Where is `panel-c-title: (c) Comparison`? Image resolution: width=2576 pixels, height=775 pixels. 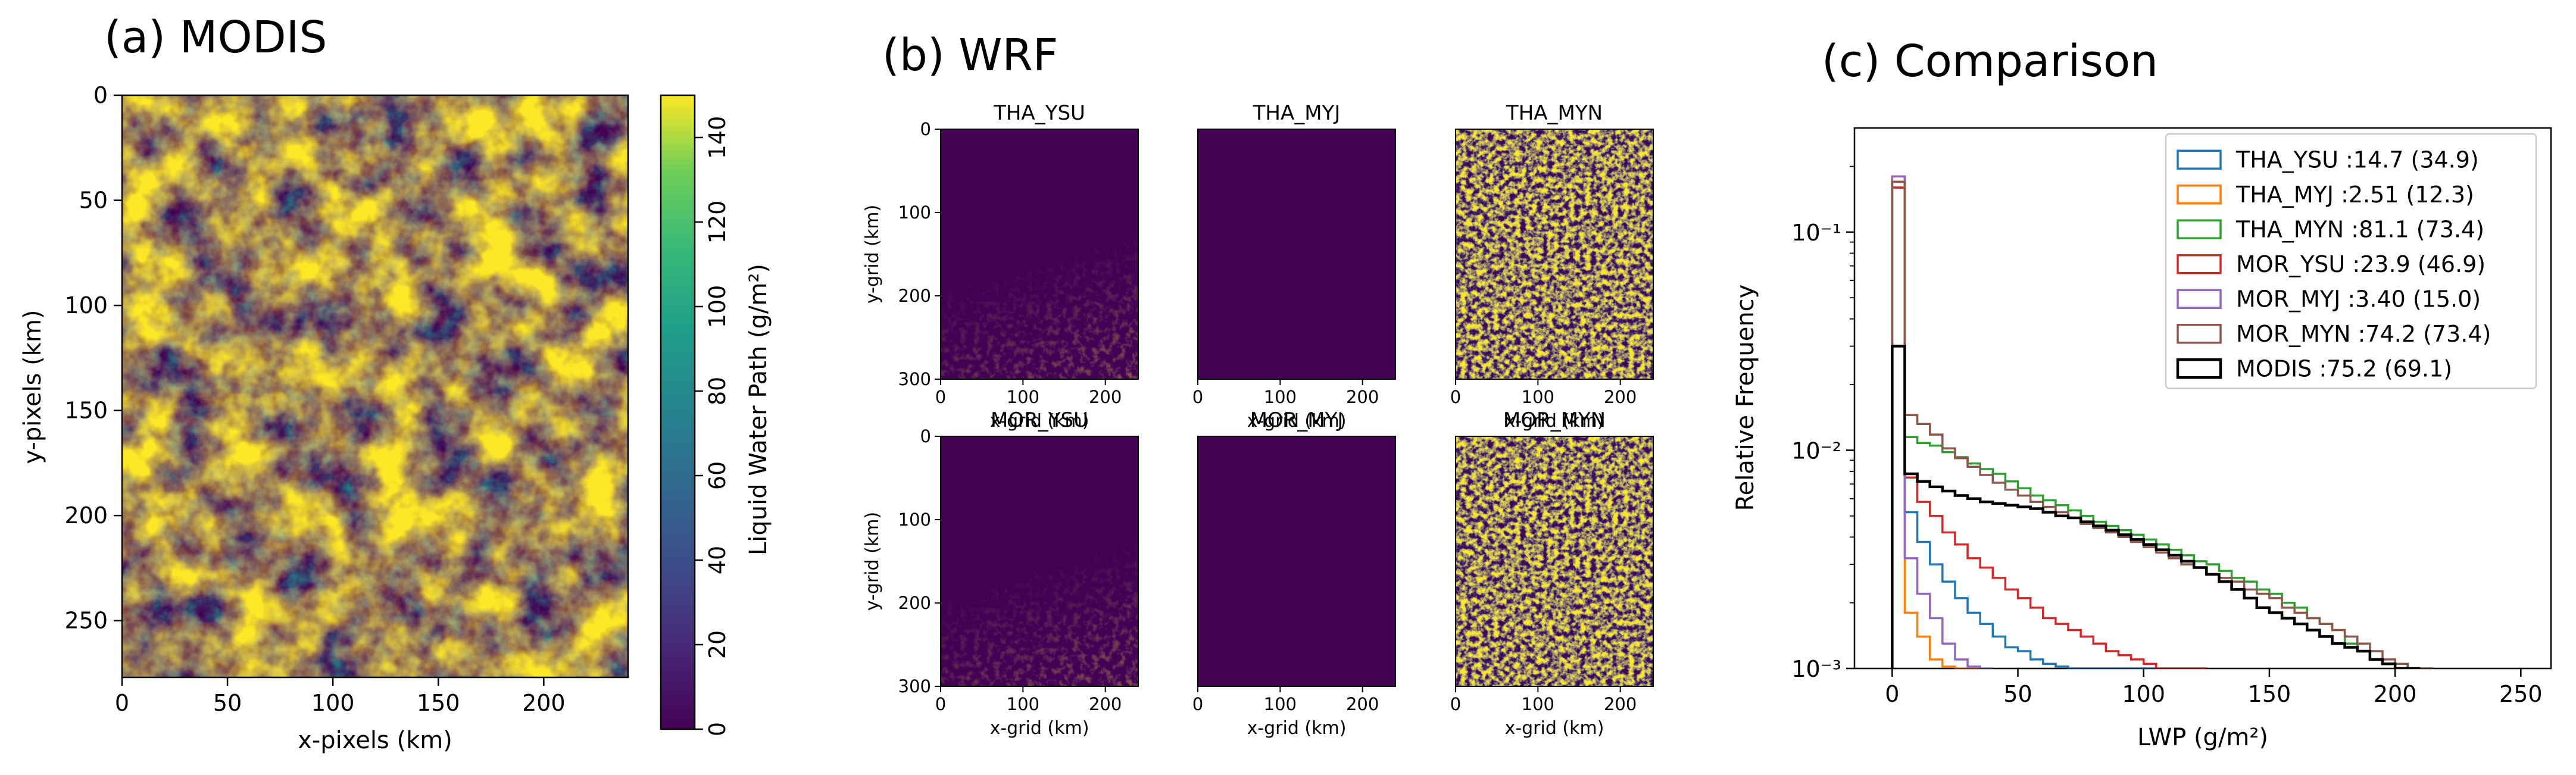 panel-c-title: (c) Comparison is located at coordinates (1990, 61).